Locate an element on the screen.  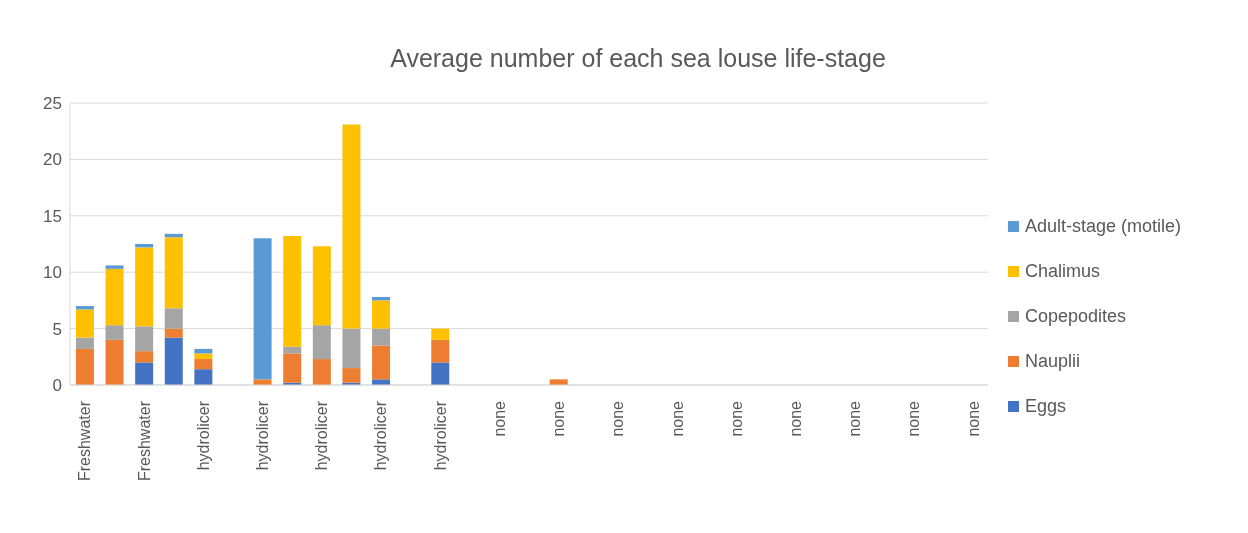
y-tick-label: 25 is located at coordinates (52, 104).